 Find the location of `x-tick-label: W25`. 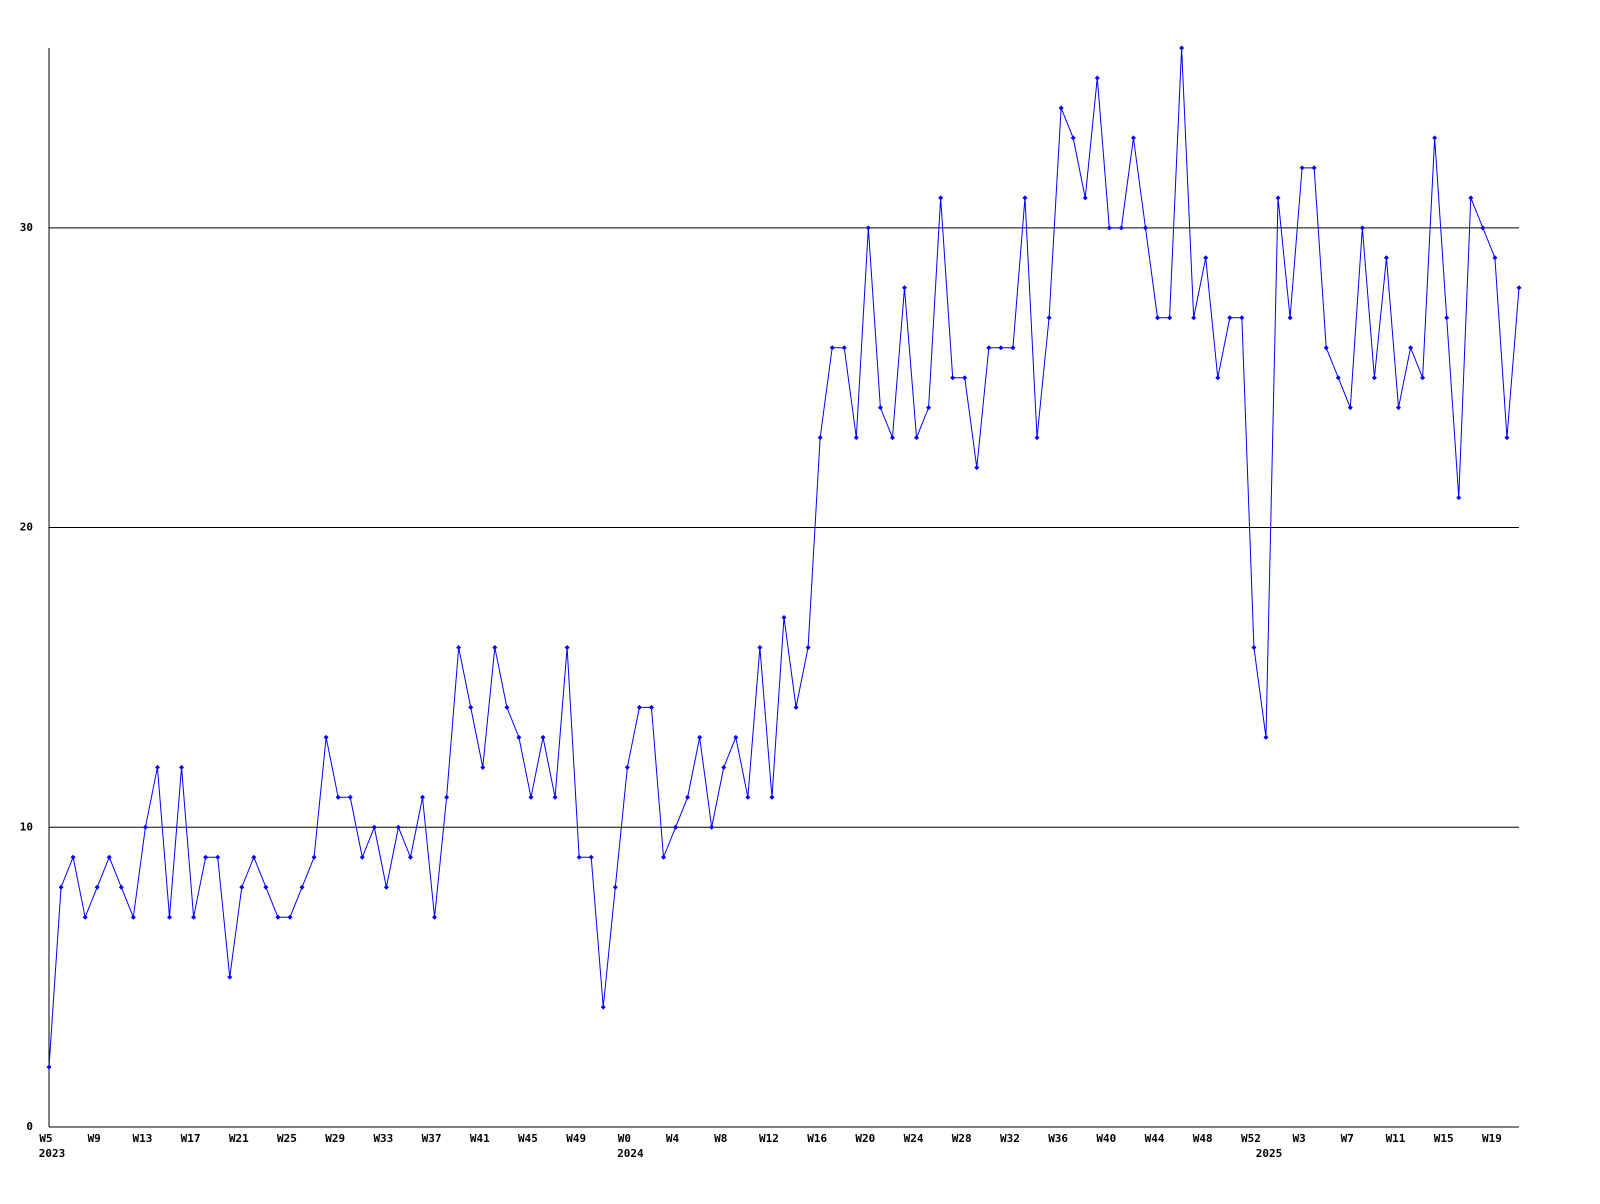

x-tick-label: W25 is located at coordinates (287, 1138).